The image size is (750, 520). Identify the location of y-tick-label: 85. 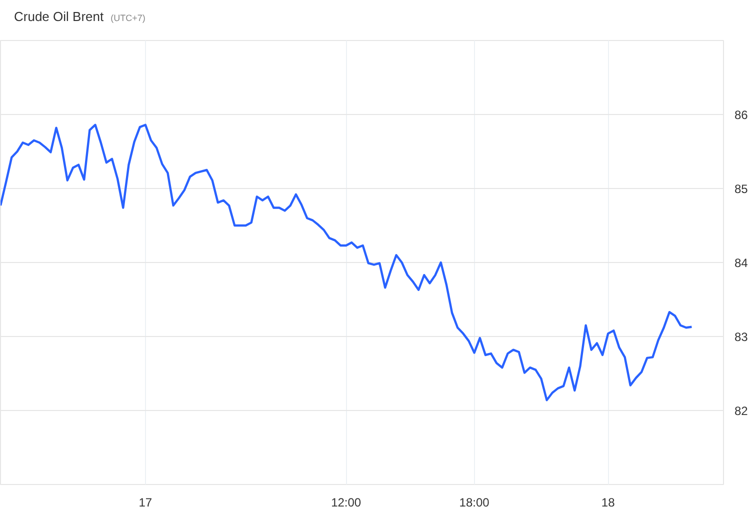
(741, 189).